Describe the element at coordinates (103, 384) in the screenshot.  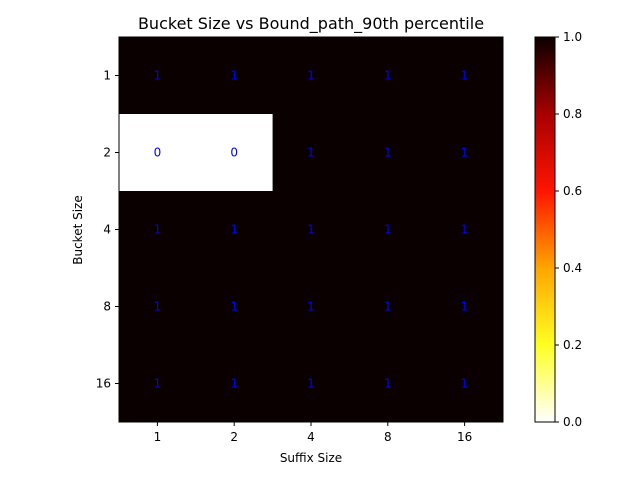
I see `y-tick-label: 16` at that location.